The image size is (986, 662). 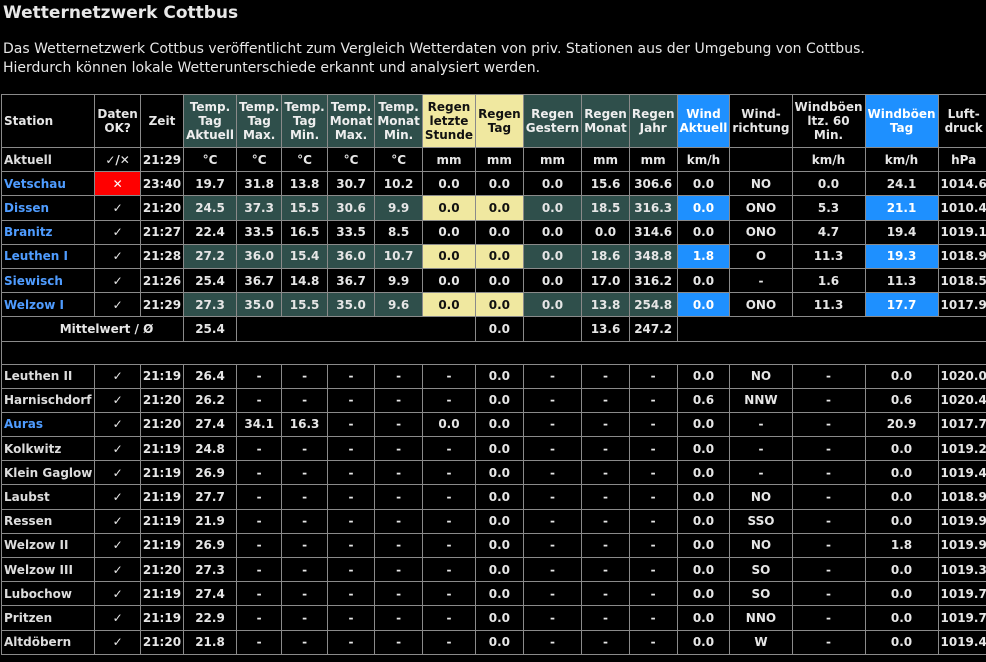 I want to click on table-cell: 23:40, so click(x=162, y=184).